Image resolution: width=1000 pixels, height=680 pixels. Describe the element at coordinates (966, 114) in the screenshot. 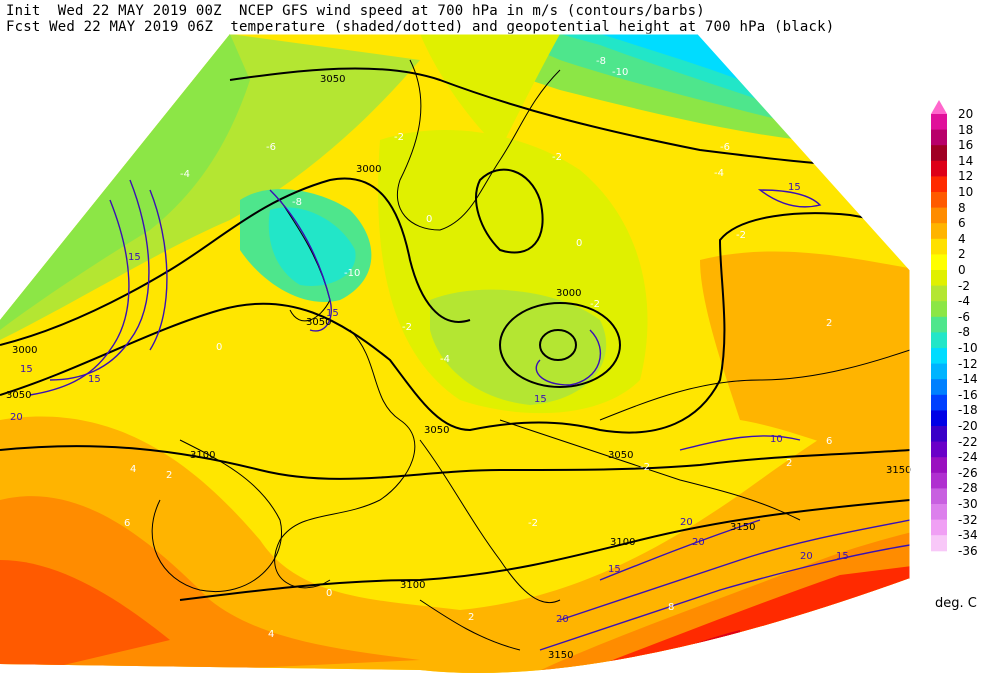

I see `colorbar-level: 20` at that location.